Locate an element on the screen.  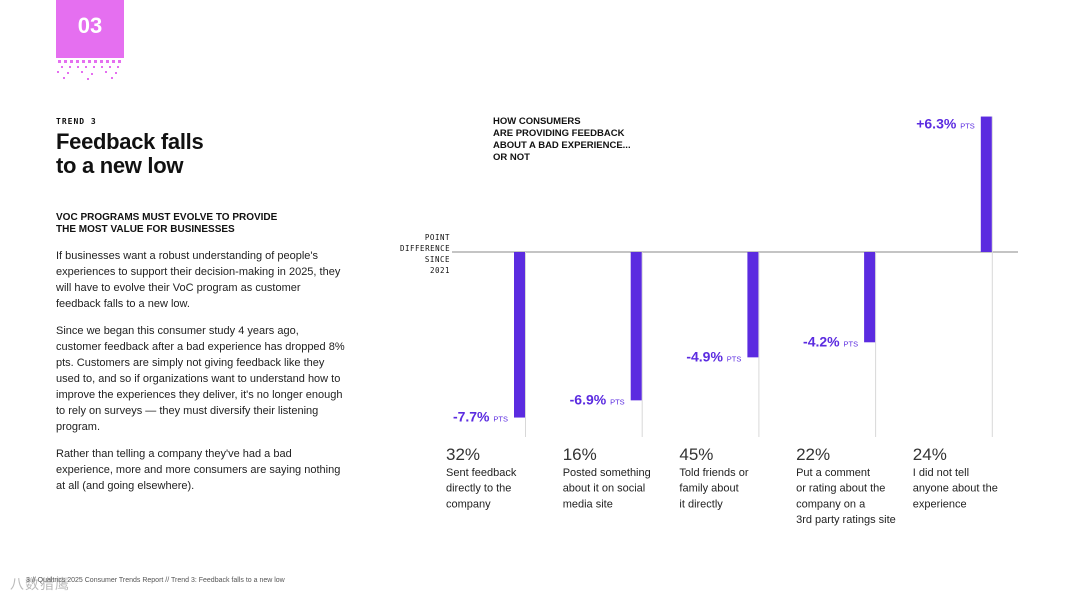
category-label: about it on social is located at coordinates (604, 489).